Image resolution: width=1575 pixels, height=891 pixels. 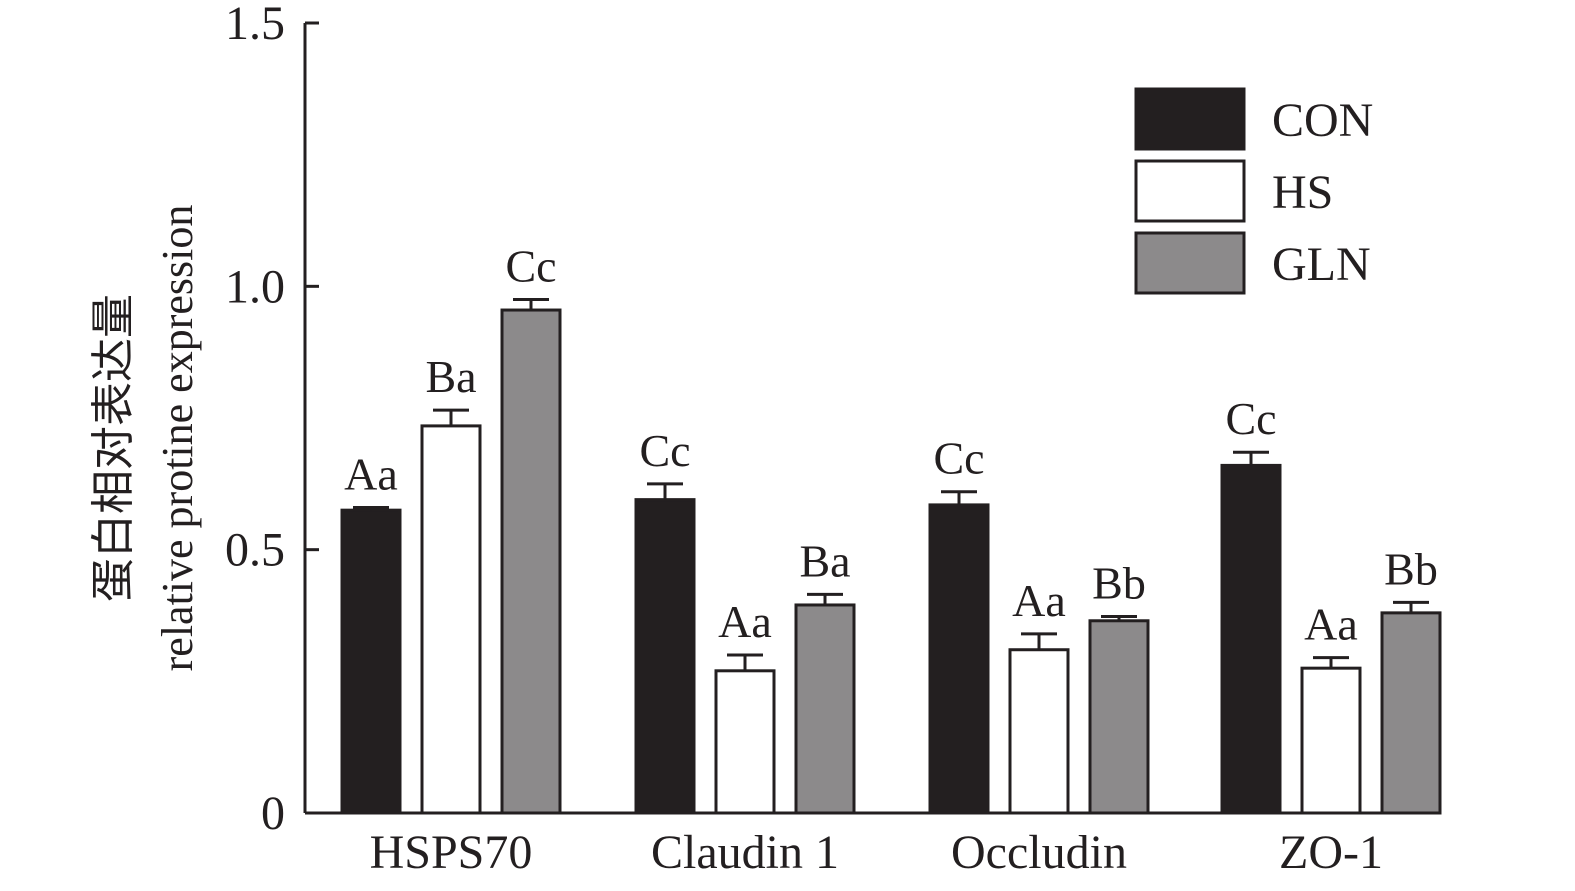 I want to click on x-category-label: HSPS70, so click(x=451, y=852).